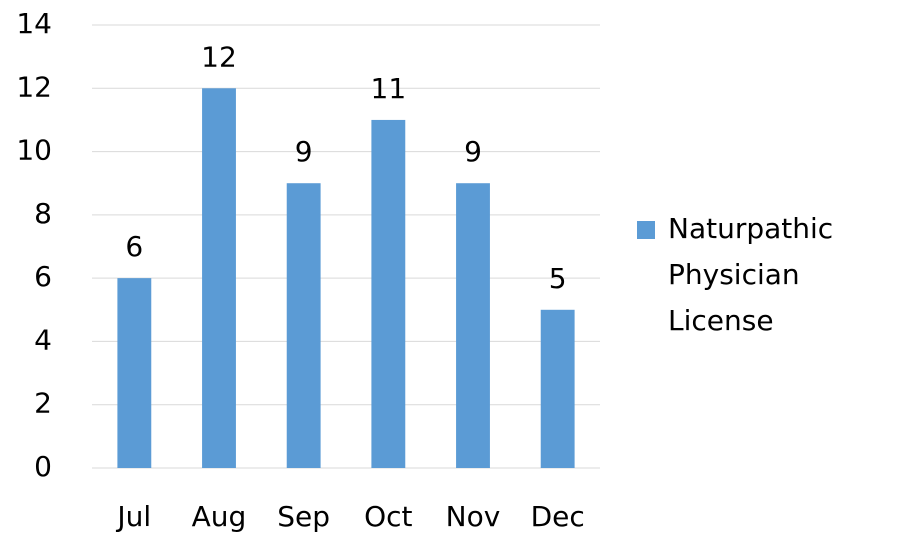 The width and height of the screenshot is (904, 536). What do you see at coordinates (646, 230) in the screenshot?
I see `legend-swatch` at bounding box center [646, 230].